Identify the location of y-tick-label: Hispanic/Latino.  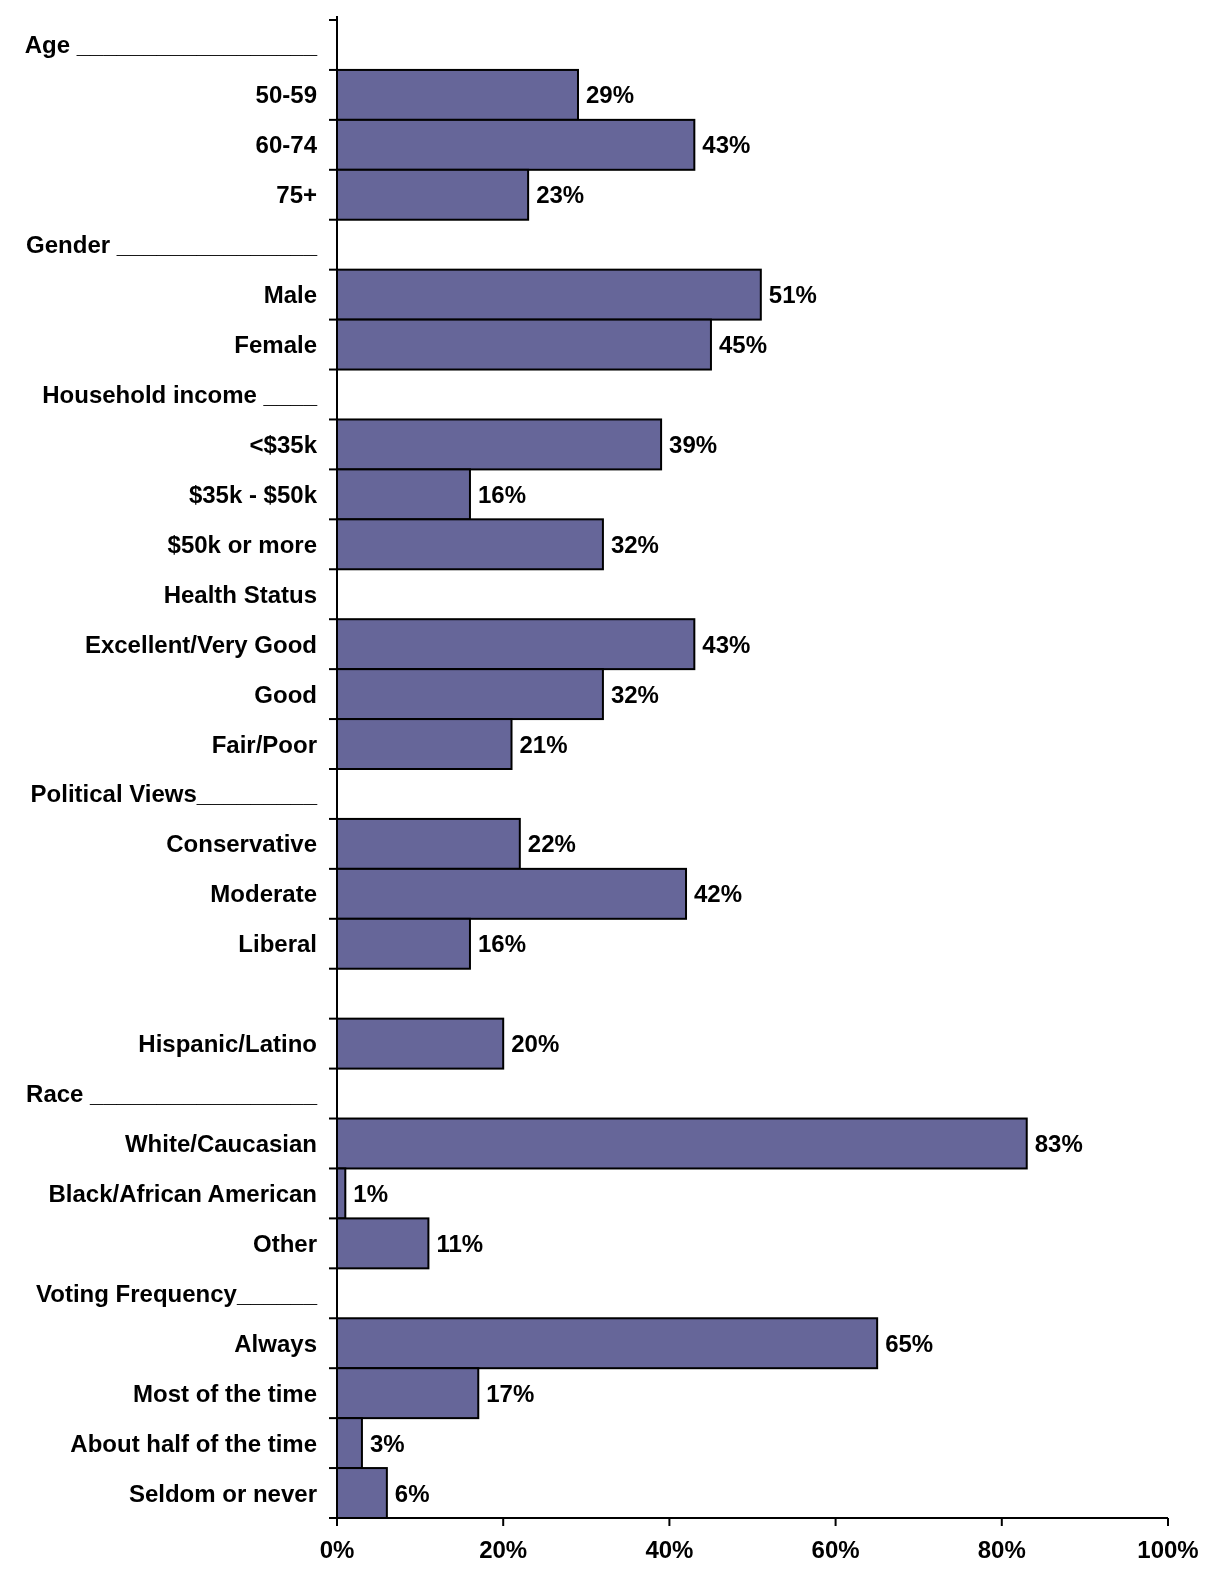
(227, 1044).